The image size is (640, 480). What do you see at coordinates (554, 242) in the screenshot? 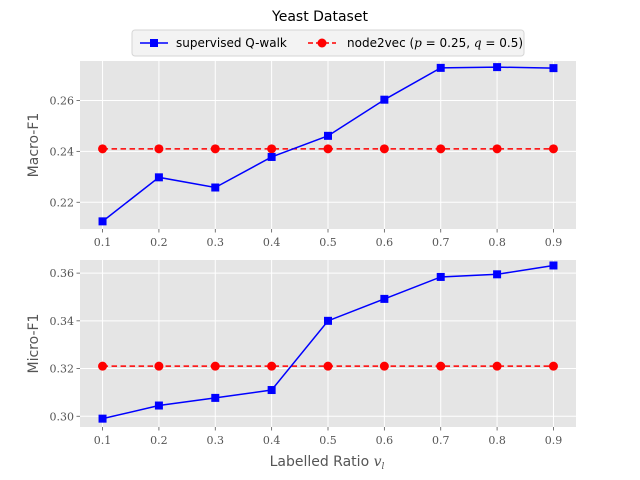
I see `macro-f1-x-tick-label: 0.9` at bounding box center [554, 242].